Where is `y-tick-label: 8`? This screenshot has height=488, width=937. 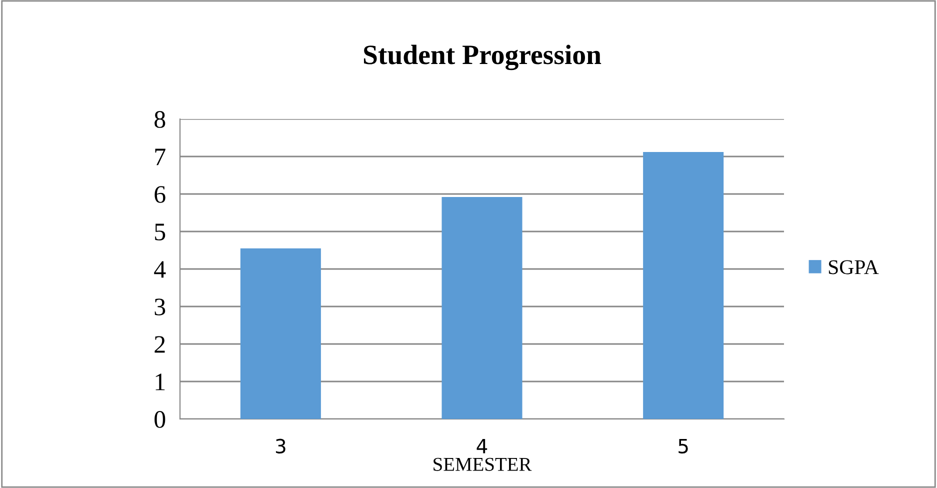 y-tick-label: 8 is located at coordinates (160, 119).